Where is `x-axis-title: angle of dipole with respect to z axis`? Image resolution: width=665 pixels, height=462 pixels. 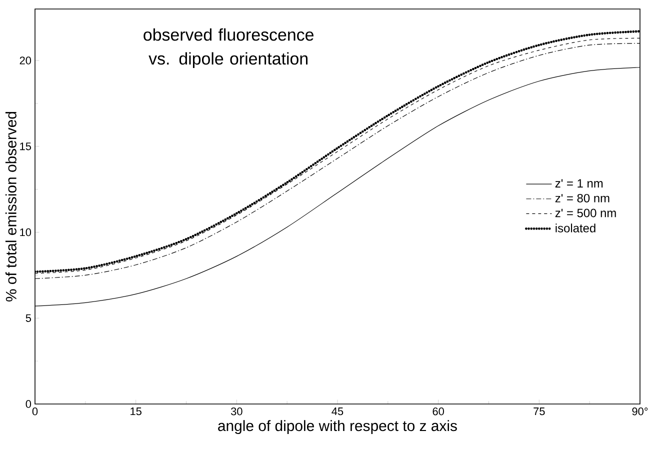 x-axis-title: angle of dipole with respect to z axis is located at coordinates (337, 427).